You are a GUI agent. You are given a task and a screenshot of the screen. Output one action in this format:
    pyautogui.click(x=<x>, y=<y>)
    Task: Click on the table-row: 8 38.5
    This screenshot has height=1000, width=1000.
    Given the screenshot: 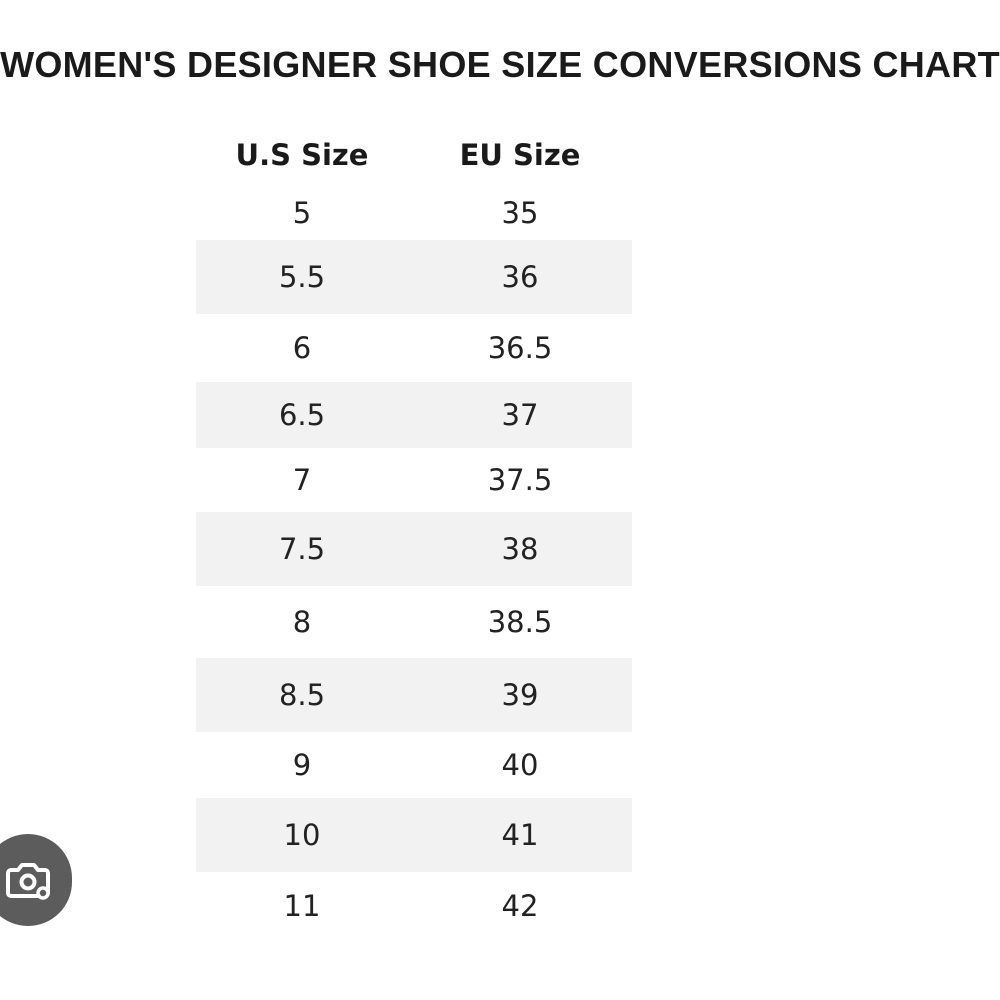 What is the action you would take?
    pyautogui.click(x=414, y=622)
    